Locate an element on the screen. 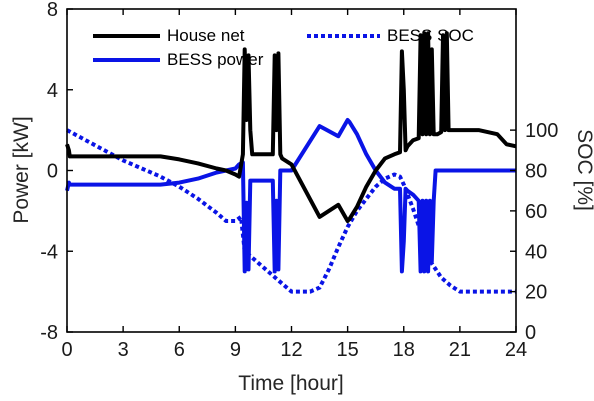 The image size is (594, 401). y-left-tick-label: -8 is located at coordinates (49, 333).